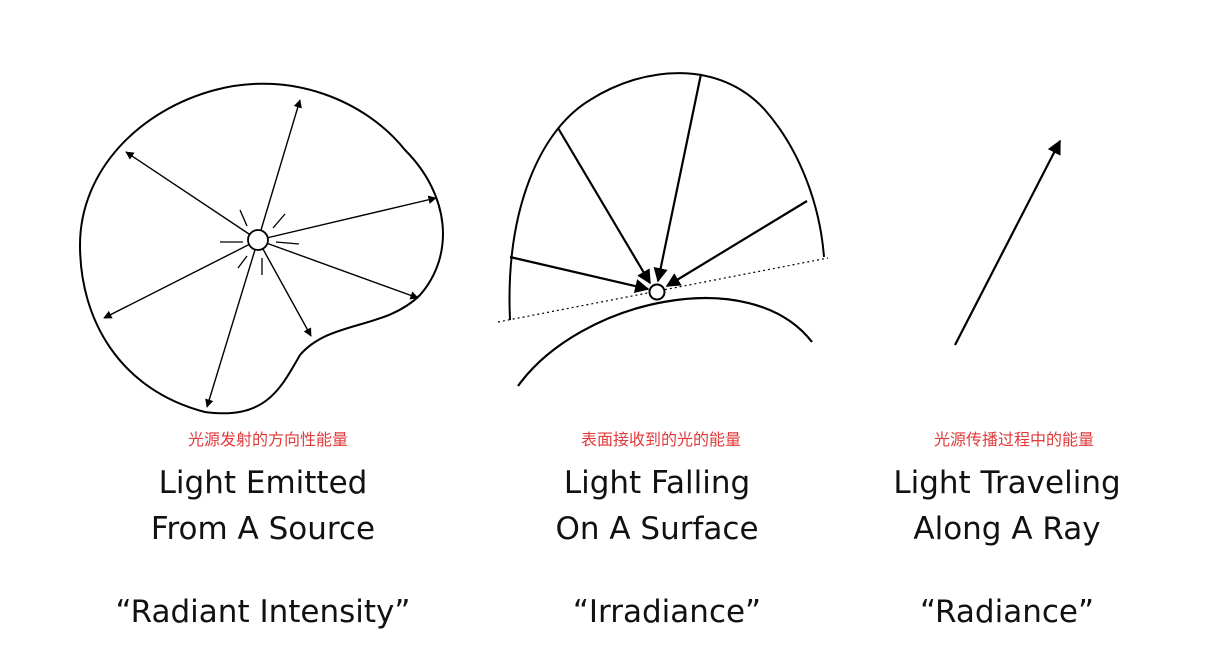 The height and width of the screenshot is (650, 1218). Describe the element at coordinates (579, 274) in the screenshot. I see `arrow-in-left` at that location.